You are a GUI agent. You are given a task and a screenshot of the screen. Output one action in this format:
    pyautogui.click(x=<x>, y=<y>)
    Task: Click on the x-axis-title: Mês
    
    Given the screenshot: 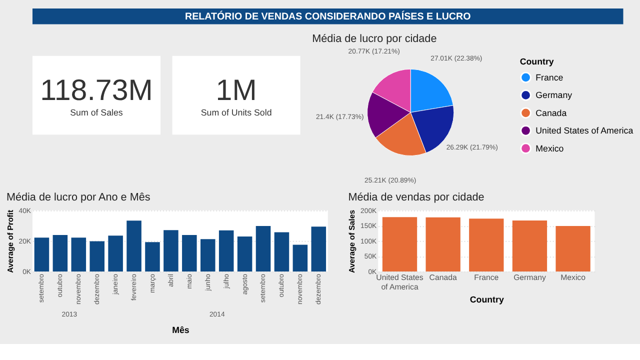 What is the action you would take?
    pyautogui.click(x=181, y=330)
    